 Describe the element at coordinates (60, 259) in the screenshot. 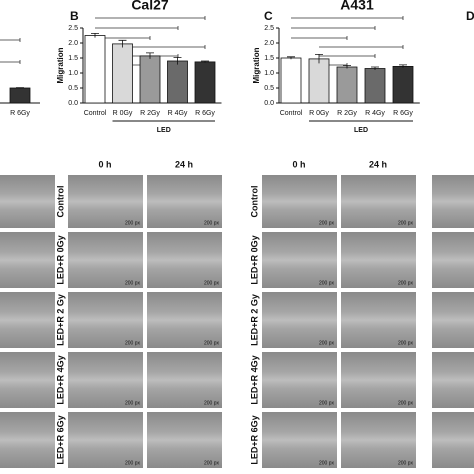

I see `row-label: LED+R 0Gy` at that location.